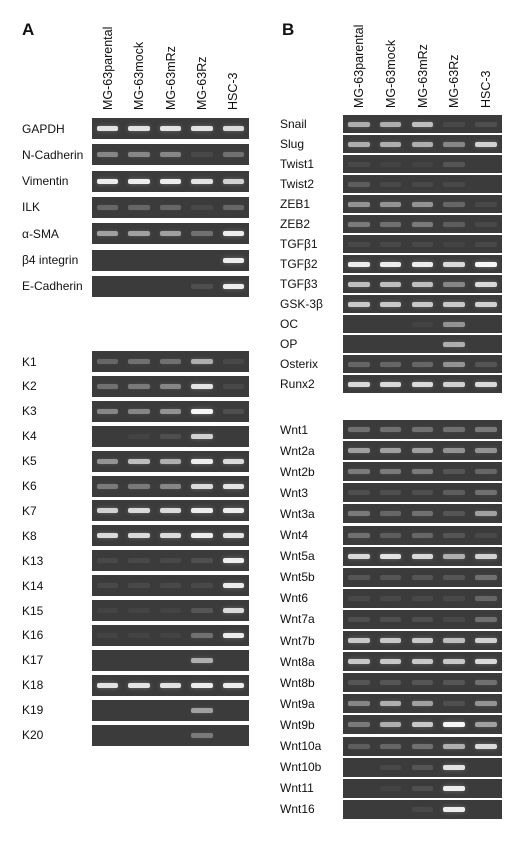 This screenshot has height=845, width=520. Describe the element at coordinates (299, 364) in the screenshot. I see `gel-row-label-osterix: Osterix` at that location.